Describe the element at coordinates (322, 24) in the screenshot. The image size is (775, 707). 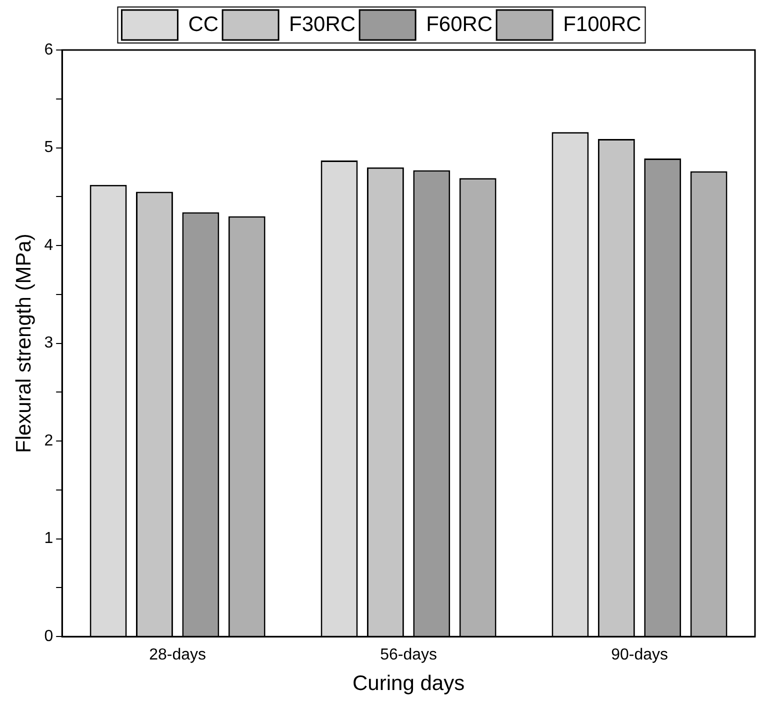
I see `legend-label: F30RC` at that location.